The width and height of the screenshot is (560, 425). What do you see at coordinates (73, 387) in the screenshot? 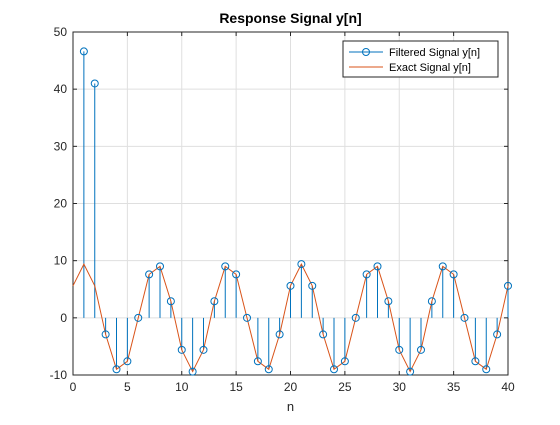
I see `x-tick-label: 0` at bounding box center [73, 387].